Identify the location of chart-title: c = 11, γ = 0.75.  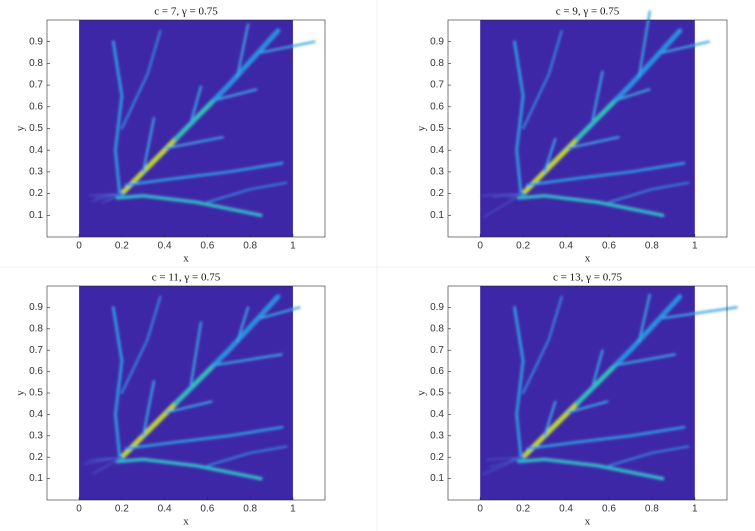
(186, 278).